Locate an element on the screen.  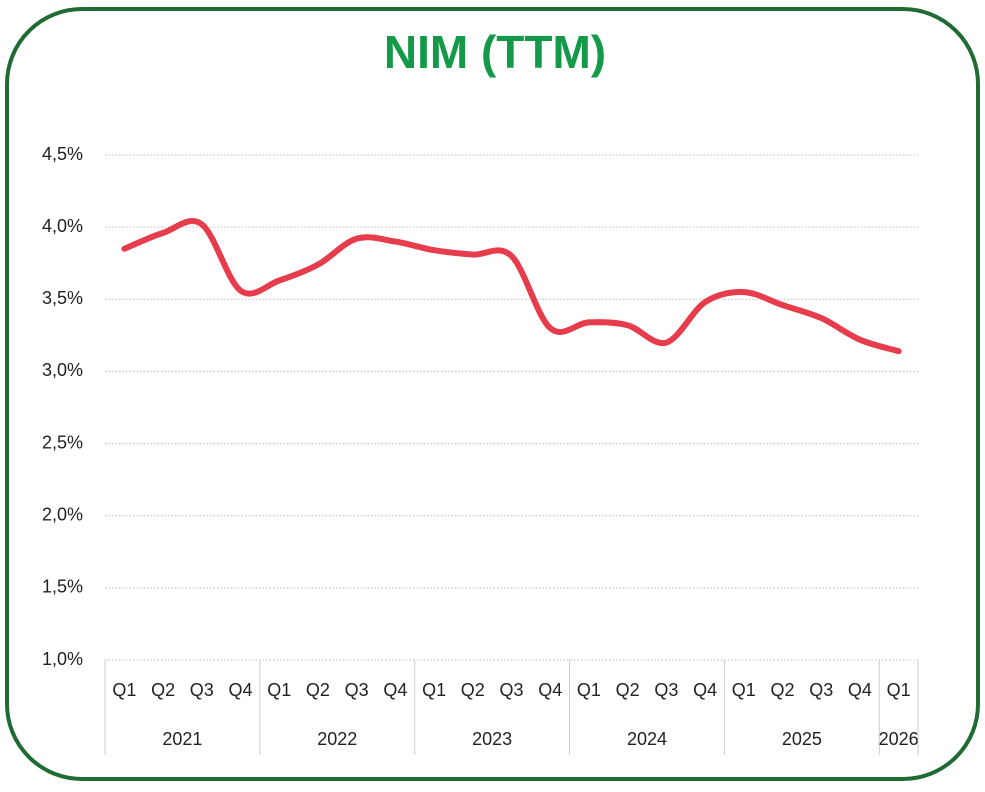
y-tick-label: 1,5% is located at coordinates (62, 587).